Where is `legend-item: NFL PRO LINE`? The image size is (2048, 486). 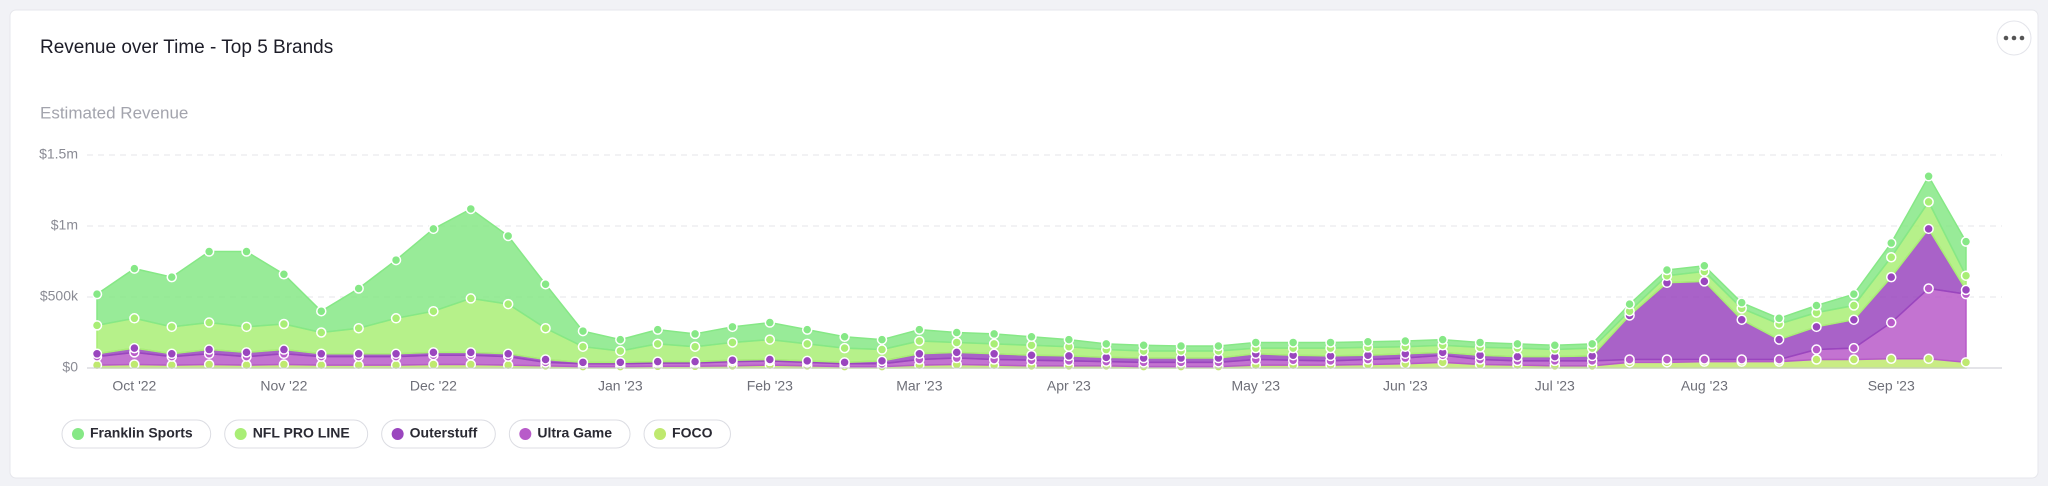
legend-item: NFL PRO LINE is located at coordinates (296, 434).